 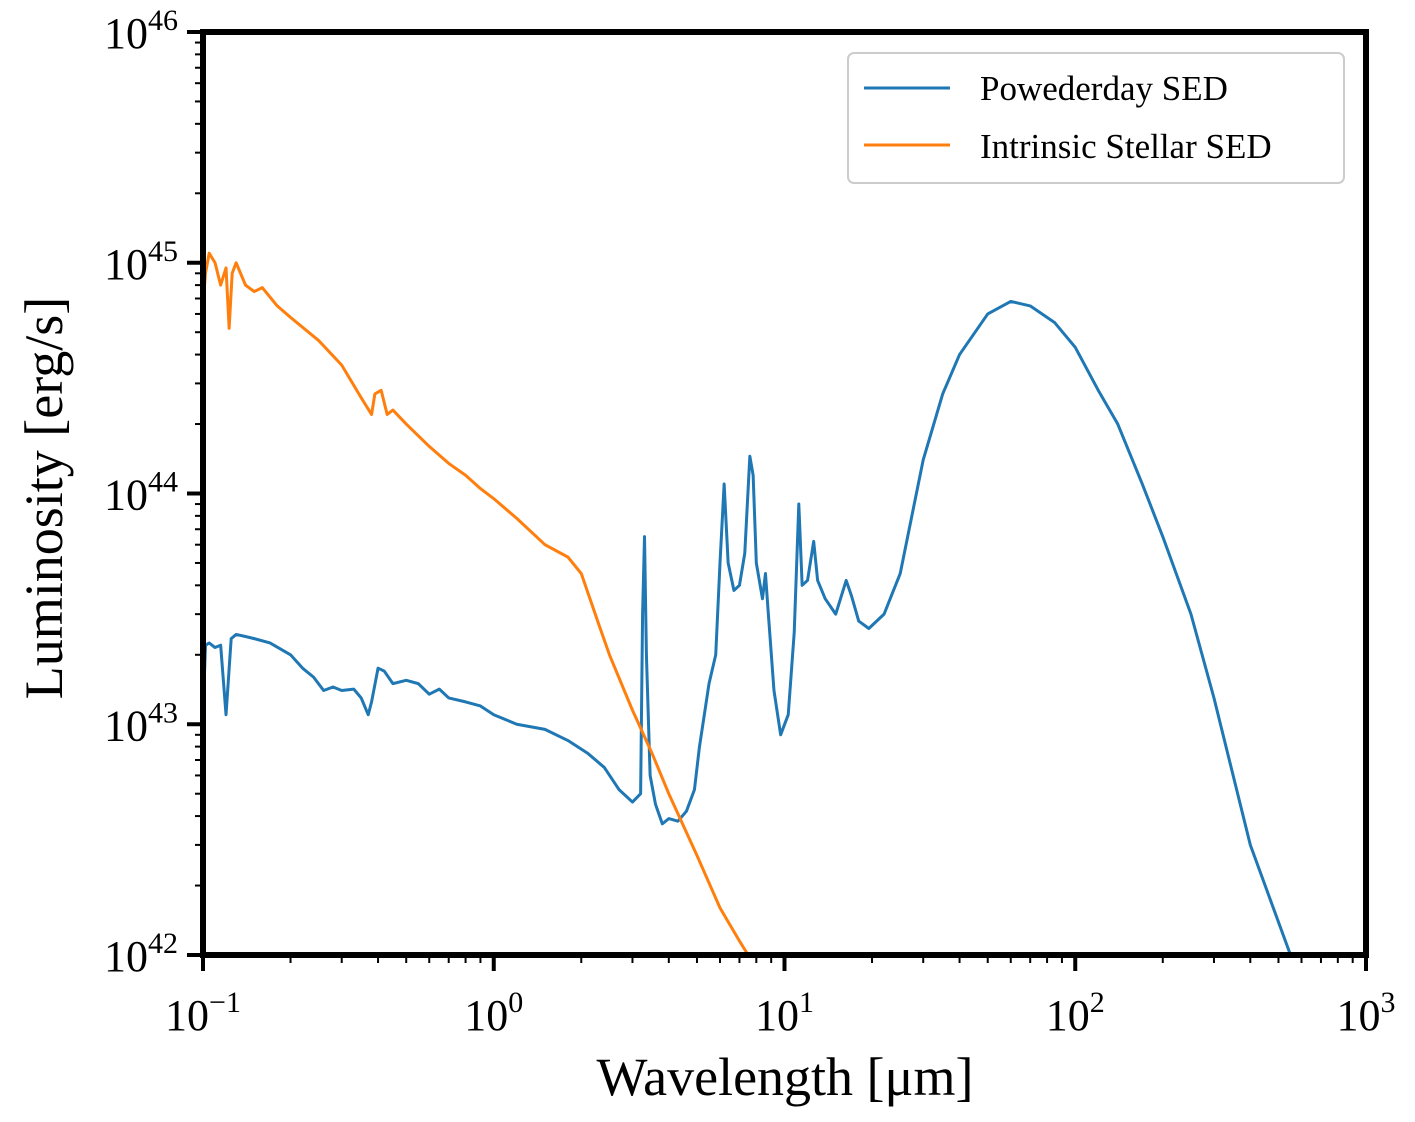 I want to click on y-axis-title: Luminosity [erg/s], so click(x=44, y=498).